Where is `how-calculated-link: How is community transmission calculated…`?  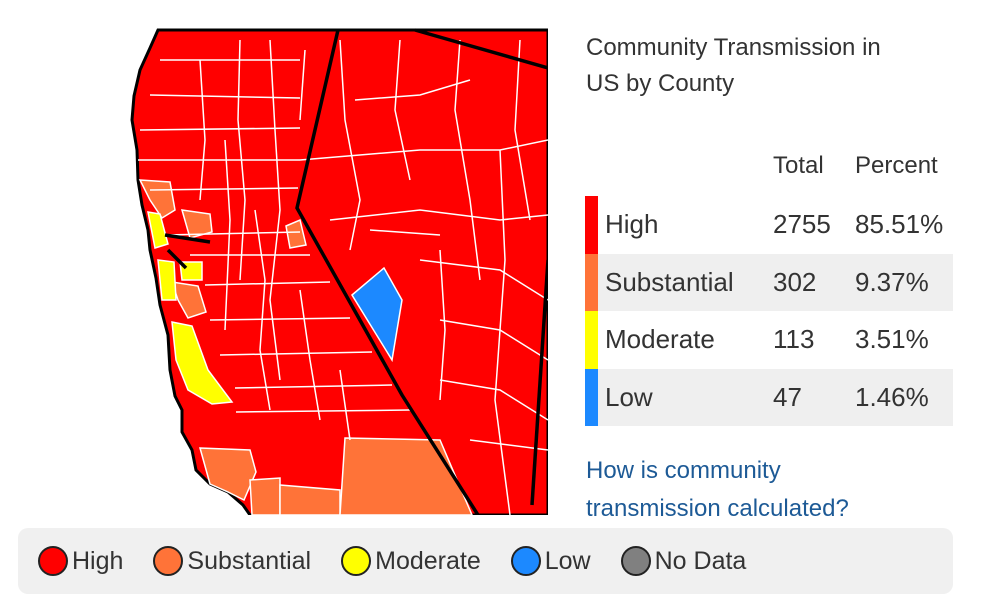 how-calculated-link: How is community transmission calculated… is located at coordinates (766, 490).